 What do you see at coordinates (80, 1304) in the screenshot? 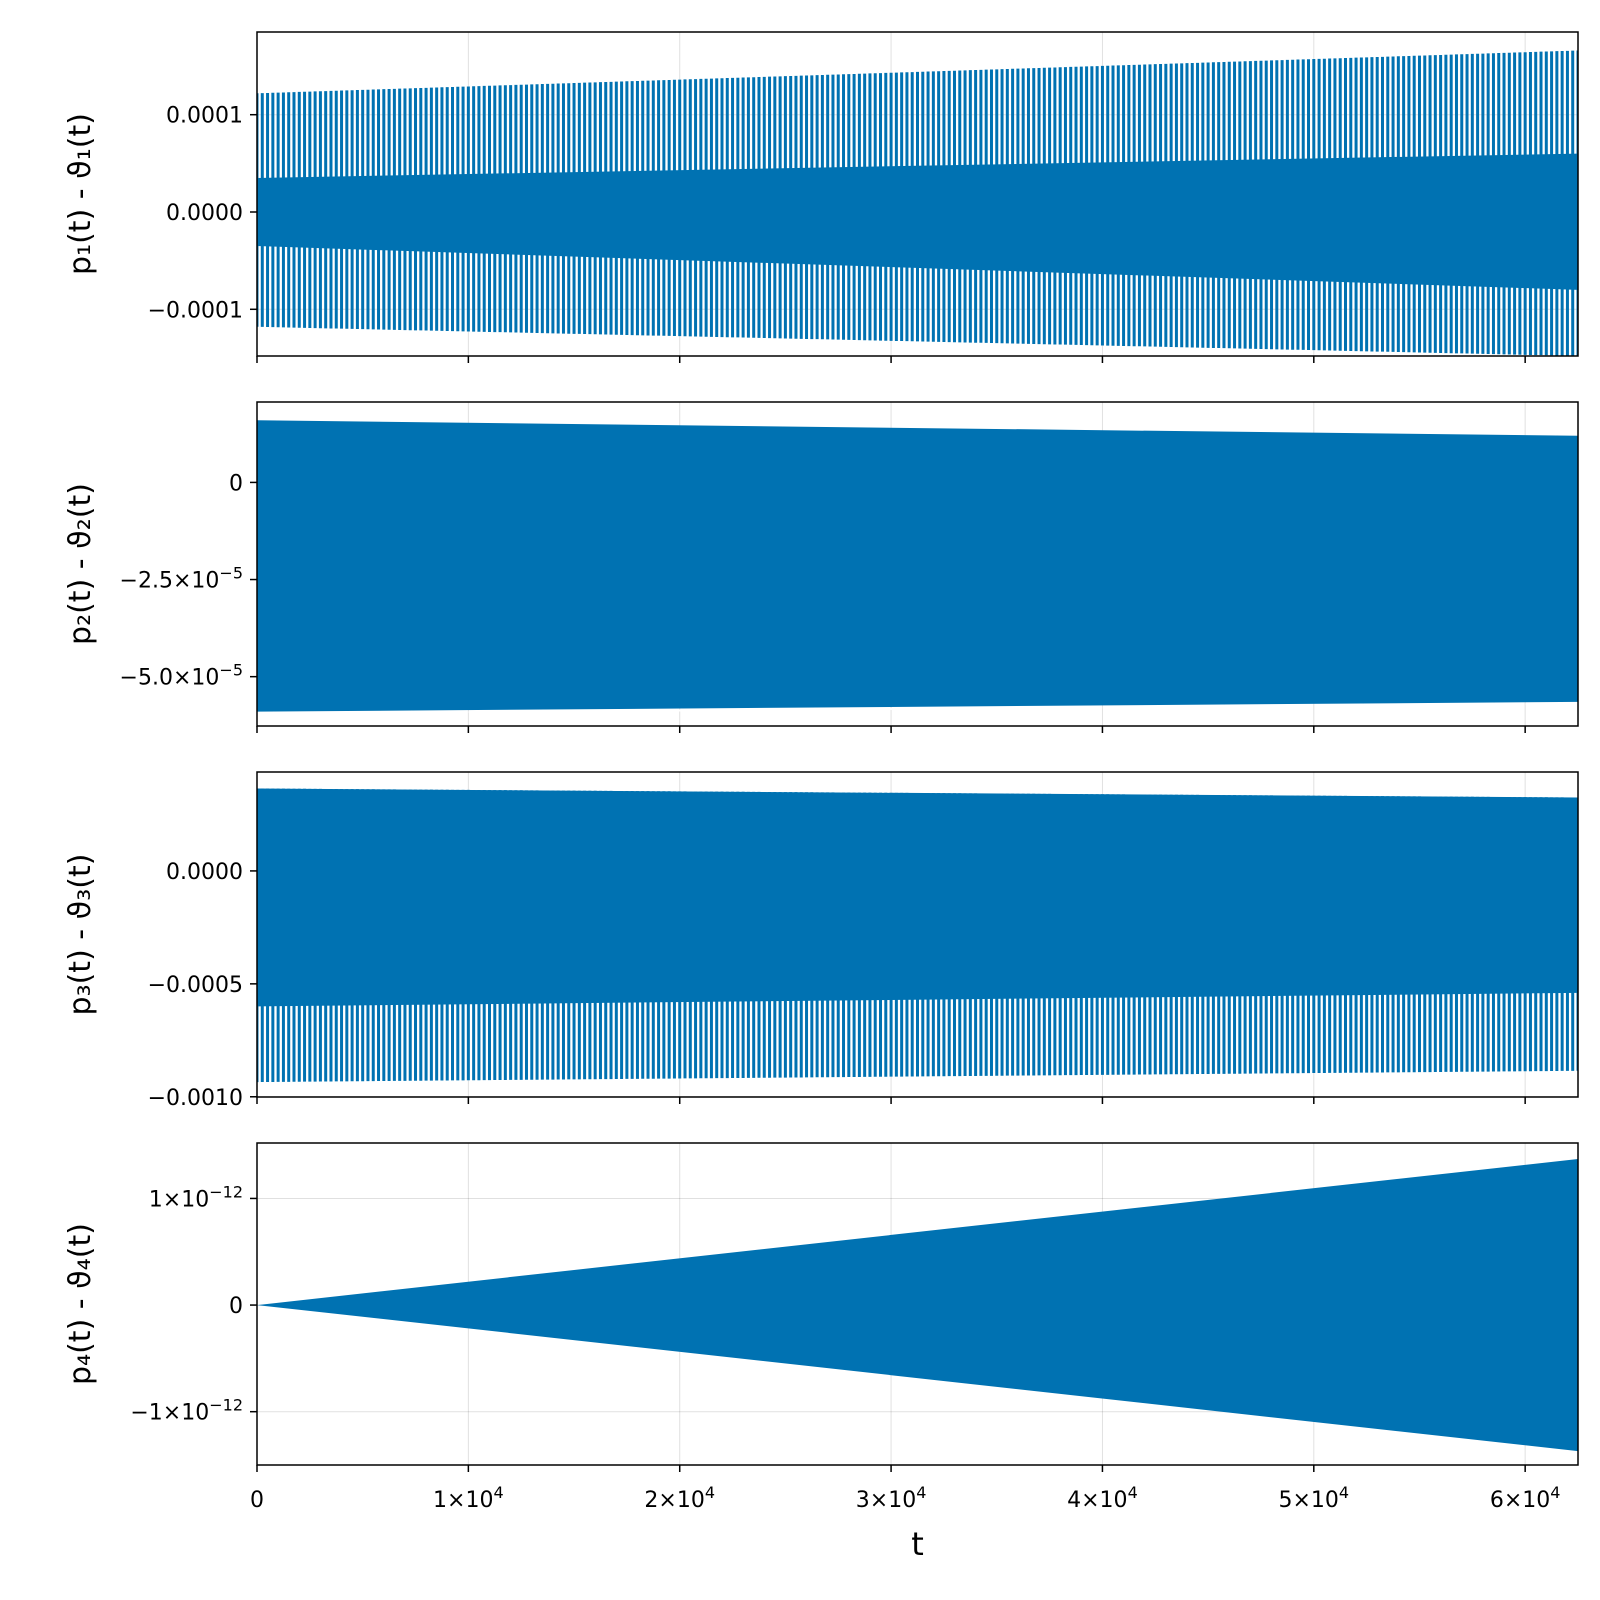
I see `y-axis-label: p₄(t) - ϑ₄(t)` at bounding box center [80, 1304].